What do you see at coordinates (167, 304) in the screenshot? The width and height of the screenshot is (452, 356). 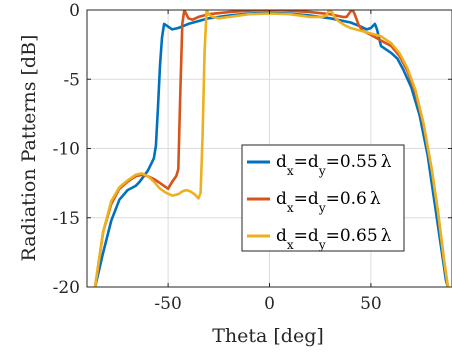 I see `x-tick-label: -50` at bounding box center [167, 304].